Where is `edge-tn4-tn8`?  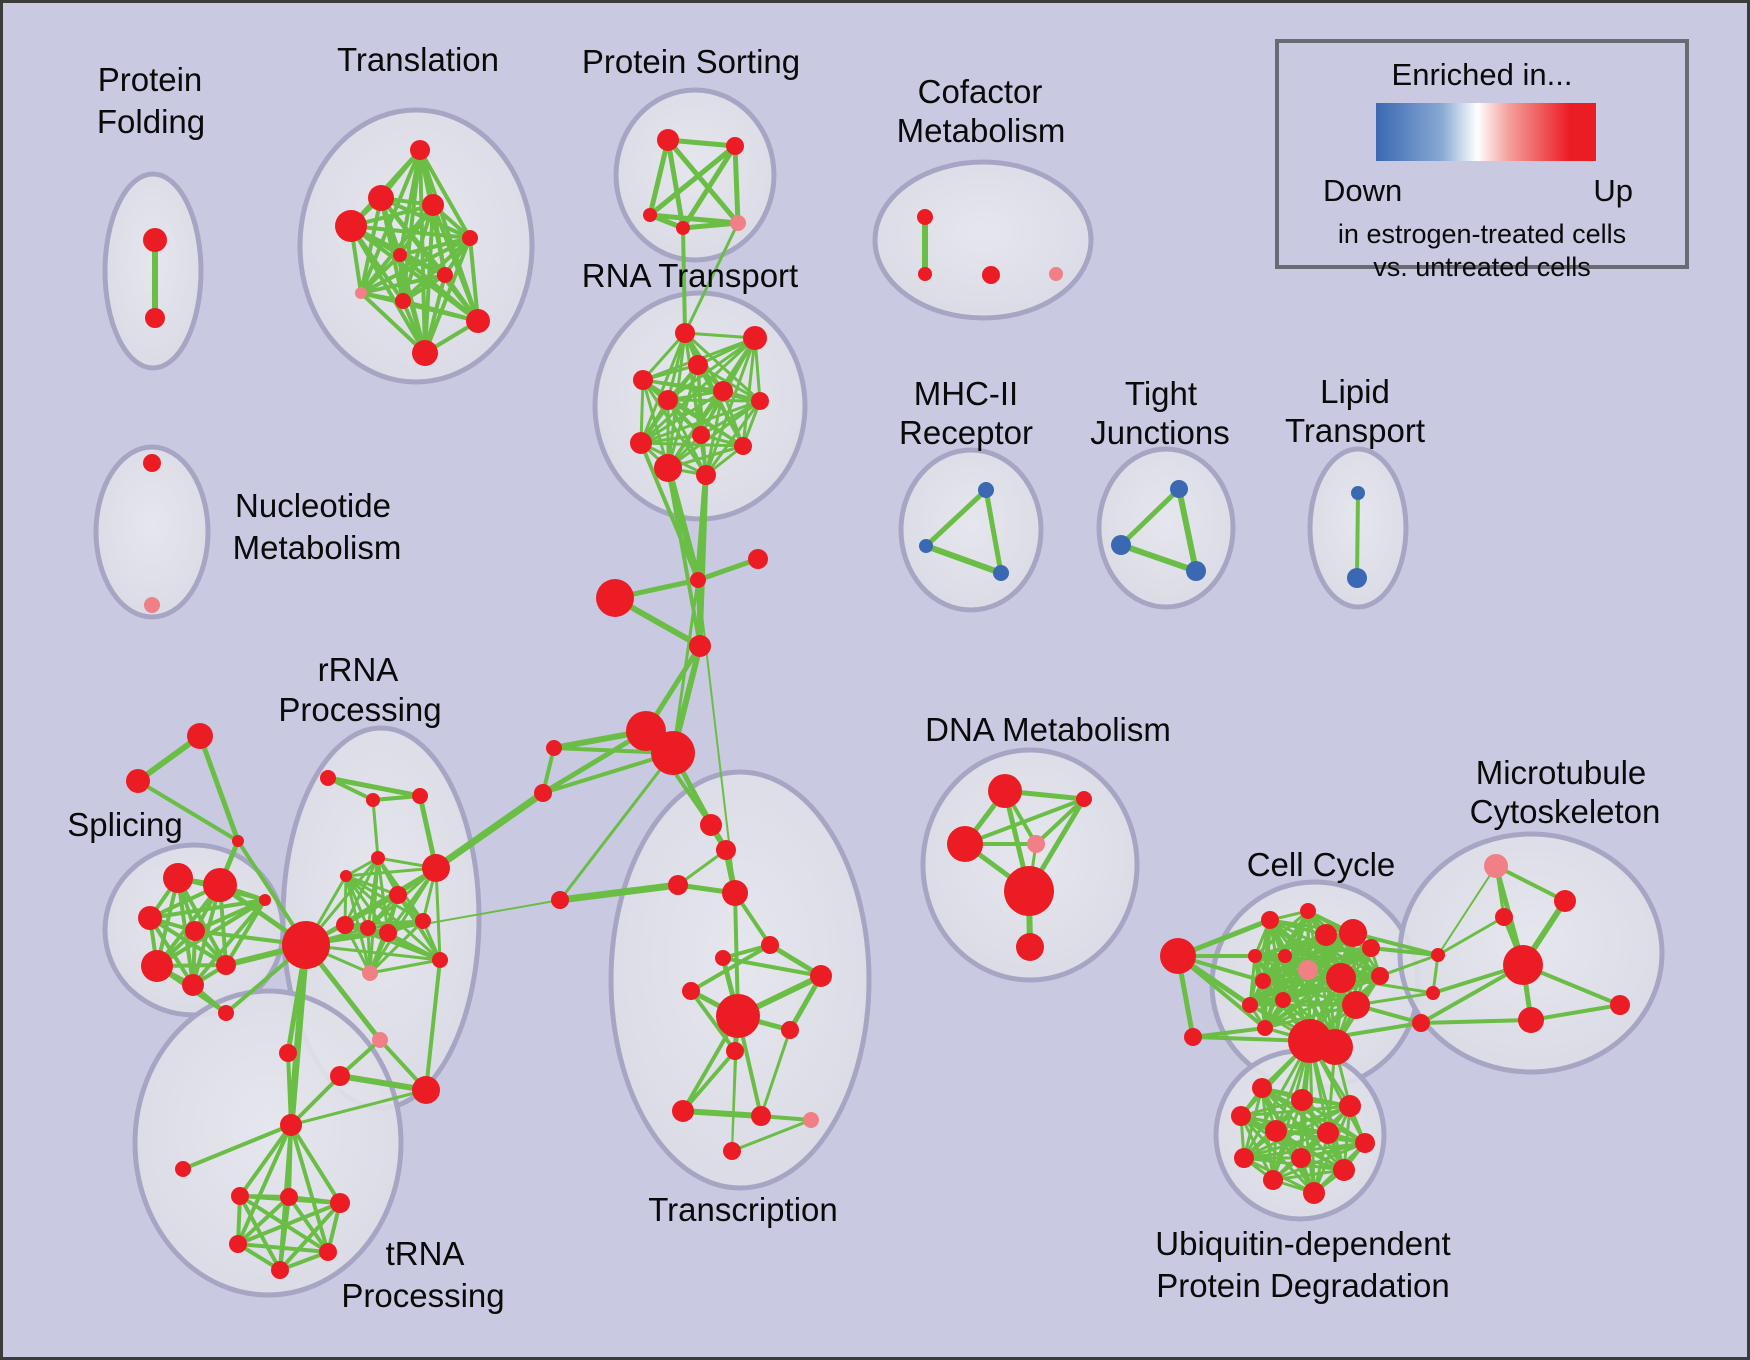
edge-tn4-tn8 is located at coordinates (284, 1233).